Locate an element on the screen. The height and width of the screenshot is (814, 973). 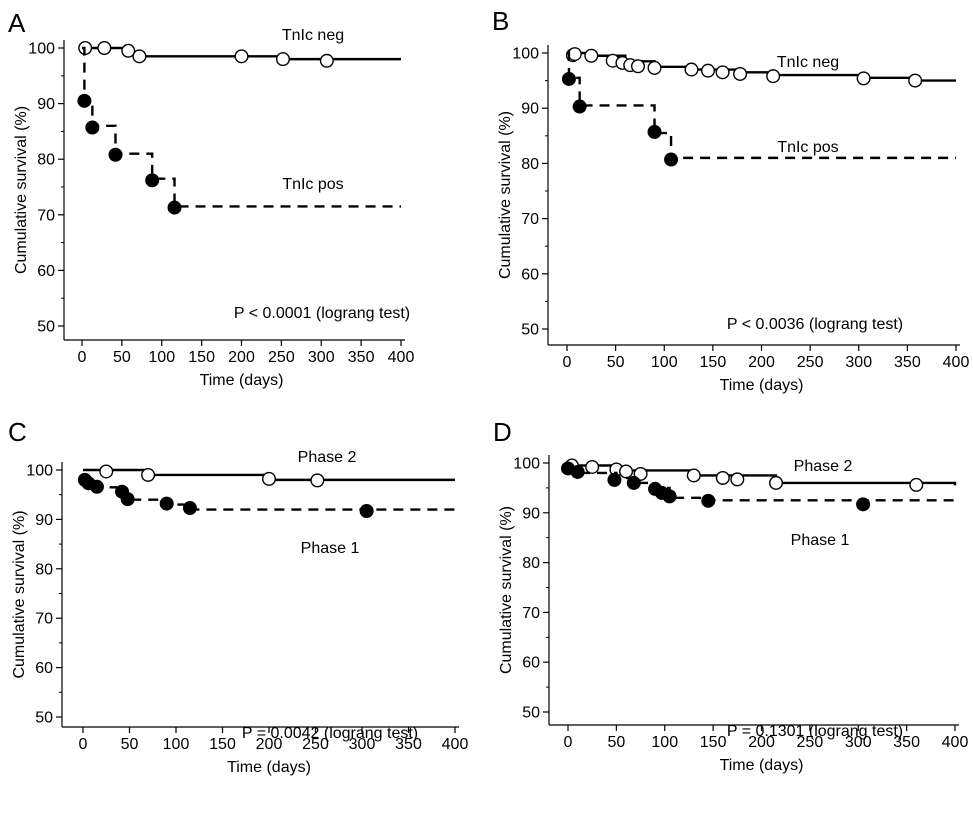
series-label: Phase 1 is located at coordinates (330, 548).